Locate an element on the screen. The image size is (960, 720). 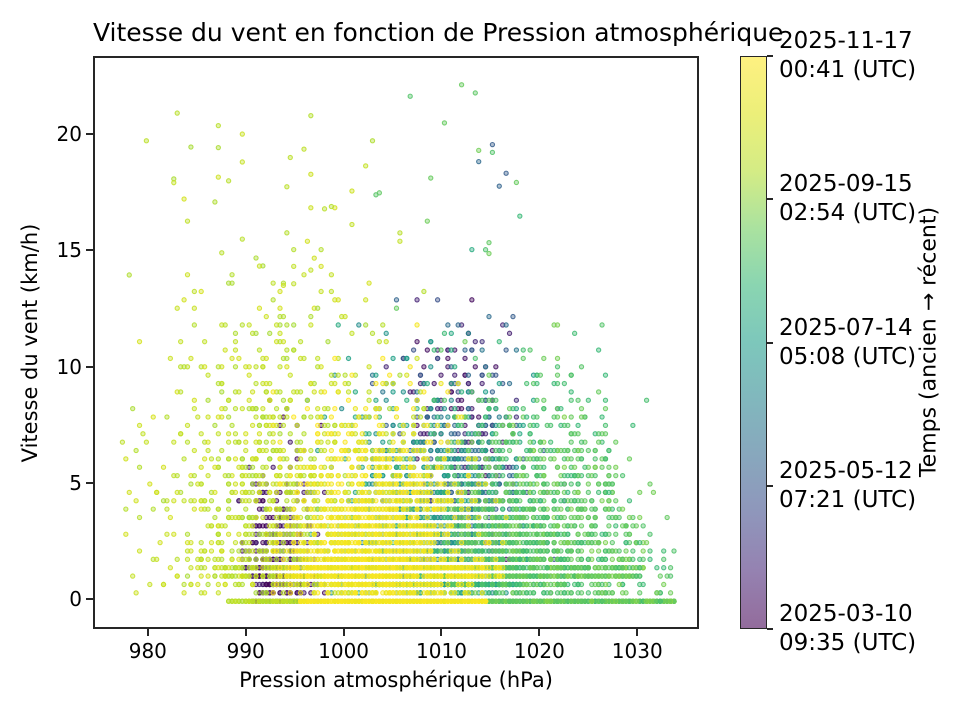
y-axis-label: Vitesse du vent (km/h) is located at coordinates (30, 343).